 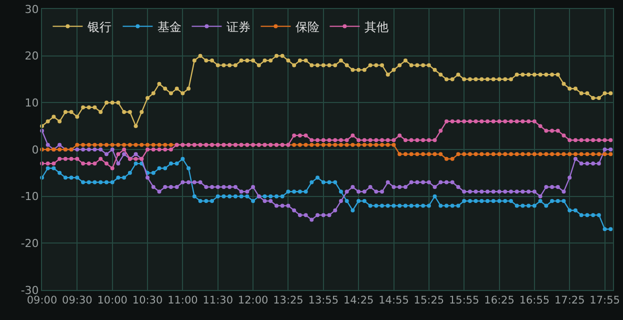 What do you see at coordinates (358, 300) in the screenshot?
I see `x-tick-label: 14:25` at bounding box center [358, 300].